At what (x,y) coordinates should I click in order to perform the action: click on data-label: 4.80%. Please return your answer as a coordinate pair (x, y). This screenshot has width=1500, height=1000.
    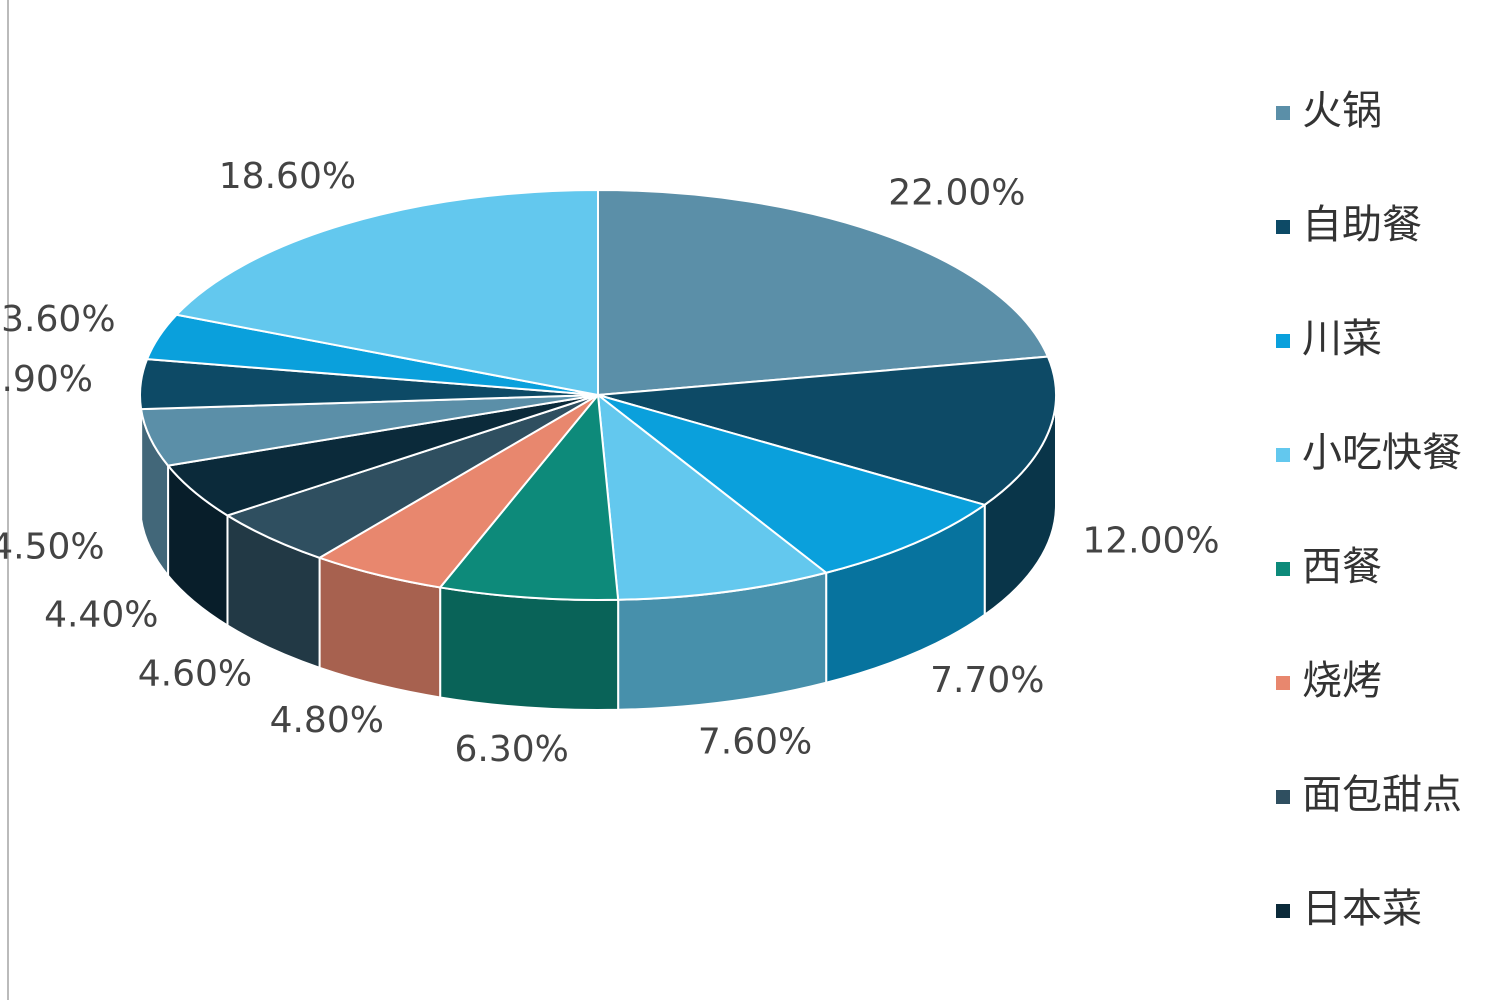
    Looking at the image, I should click on (327, 720).